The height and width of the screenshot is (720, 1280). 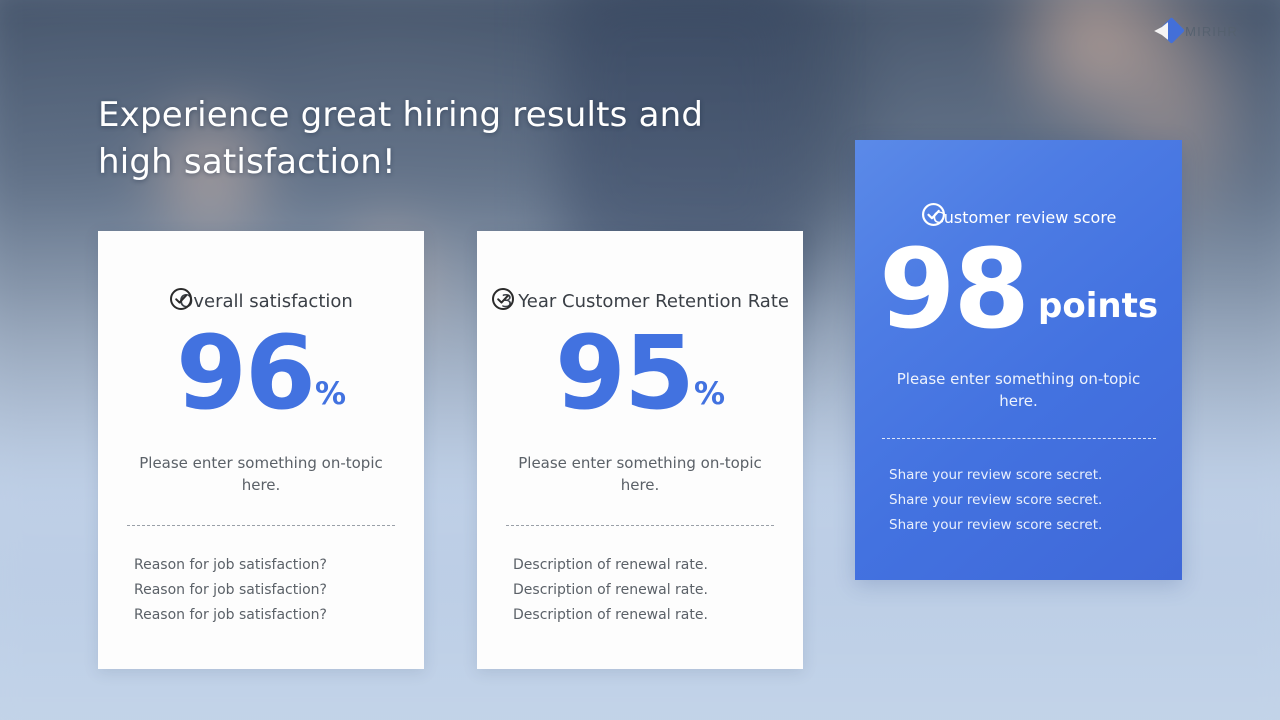 I want to click on stat-number: 98, so click(x=954, y=289).